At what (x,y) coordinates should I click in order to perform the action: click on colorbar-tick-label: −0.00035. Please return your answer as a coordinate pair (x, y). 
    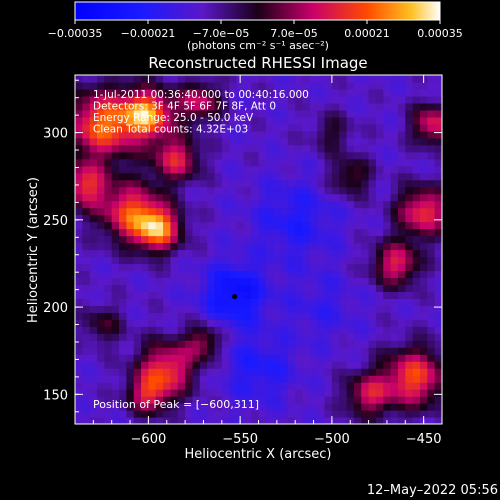
    Looking at the image, I should click on (75, 33).